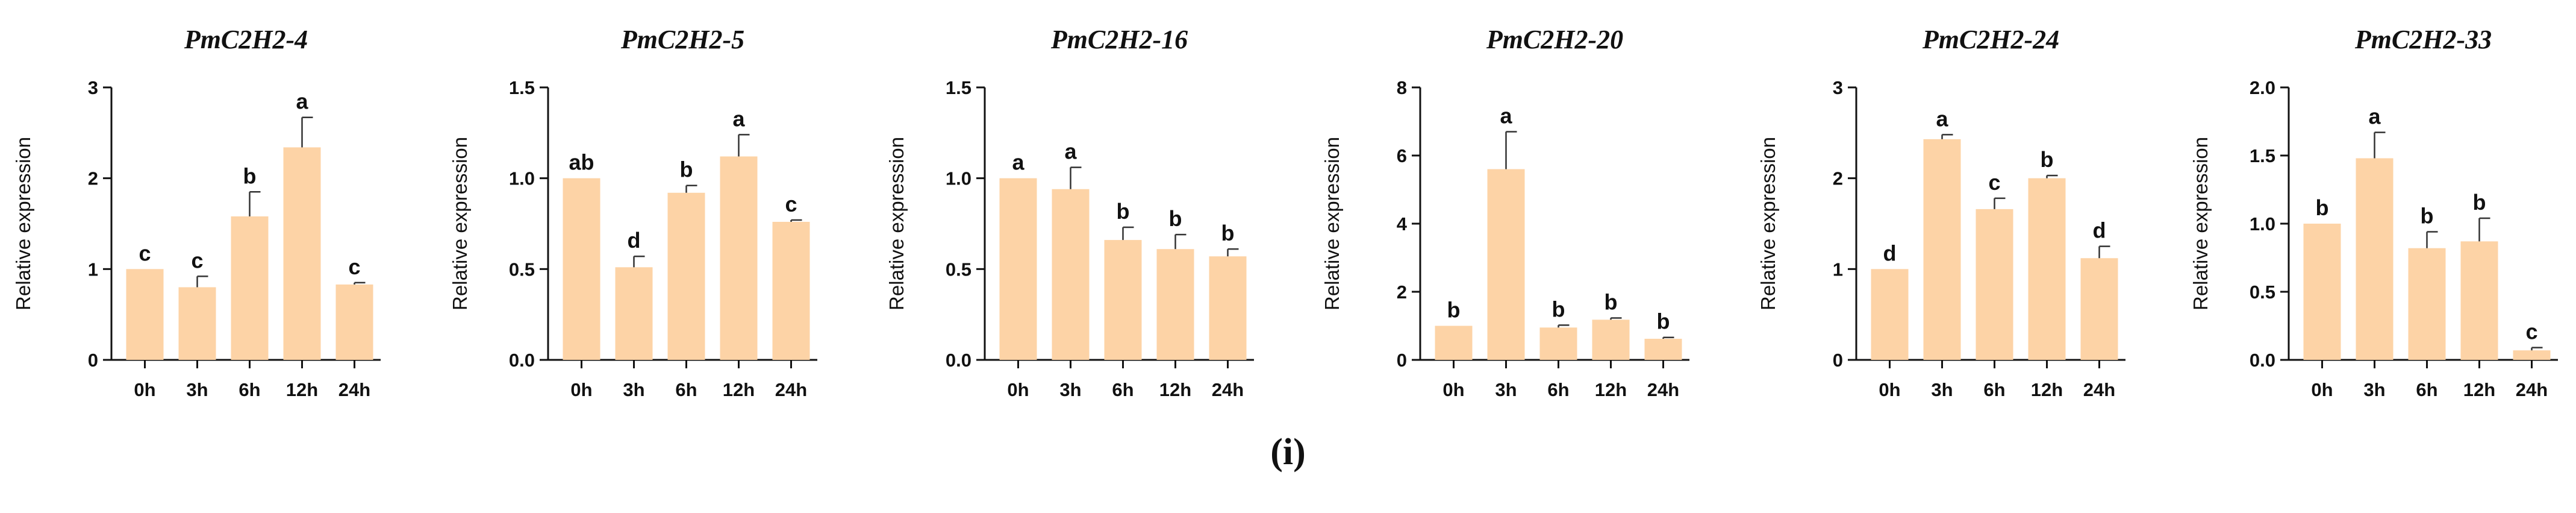  Describe the element at coordinates (682, 39) in the screenshot. I see `chart-title: PmC2H2-5` at that location.